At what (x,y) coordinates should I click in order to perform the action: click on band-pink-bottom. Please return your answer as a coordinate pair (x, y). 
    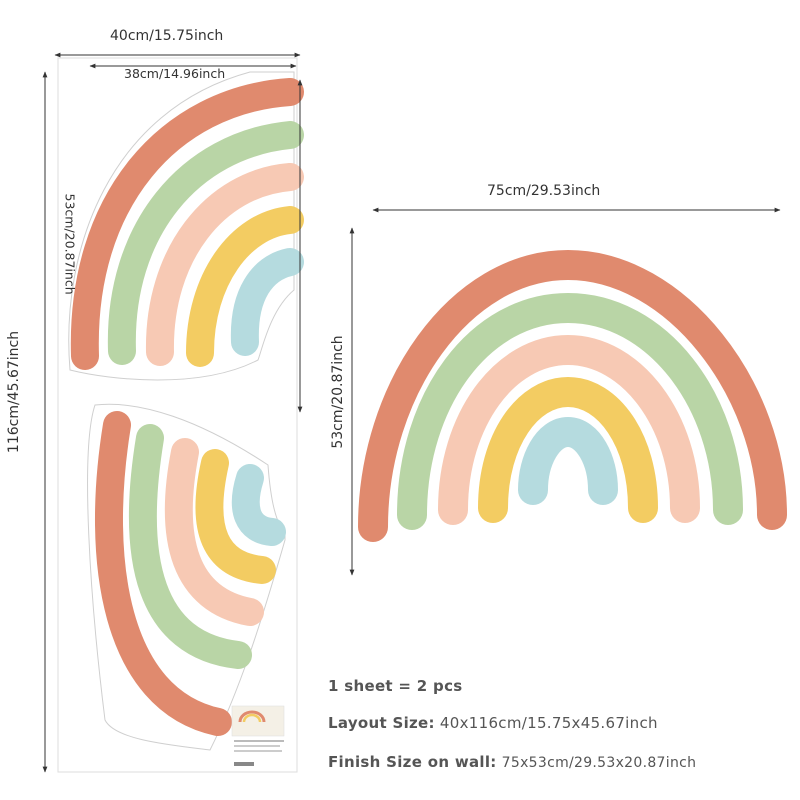
    Looking at the image, I should click on (214, 532).